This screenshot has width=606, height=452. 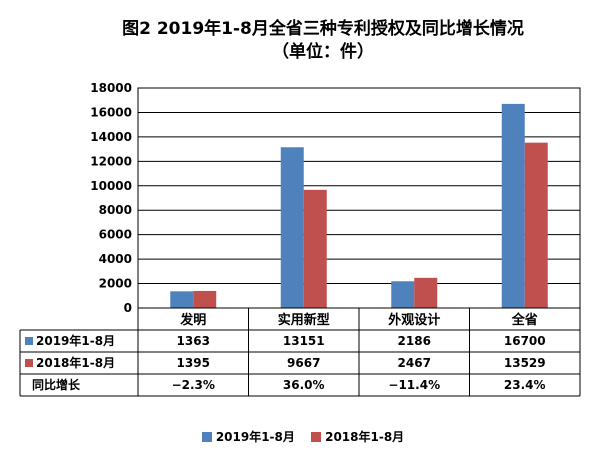 What do you see at coordinates (316, 437) in the screenshot?
I see `legend-swatch-2018` at bounding box center [316, 437].